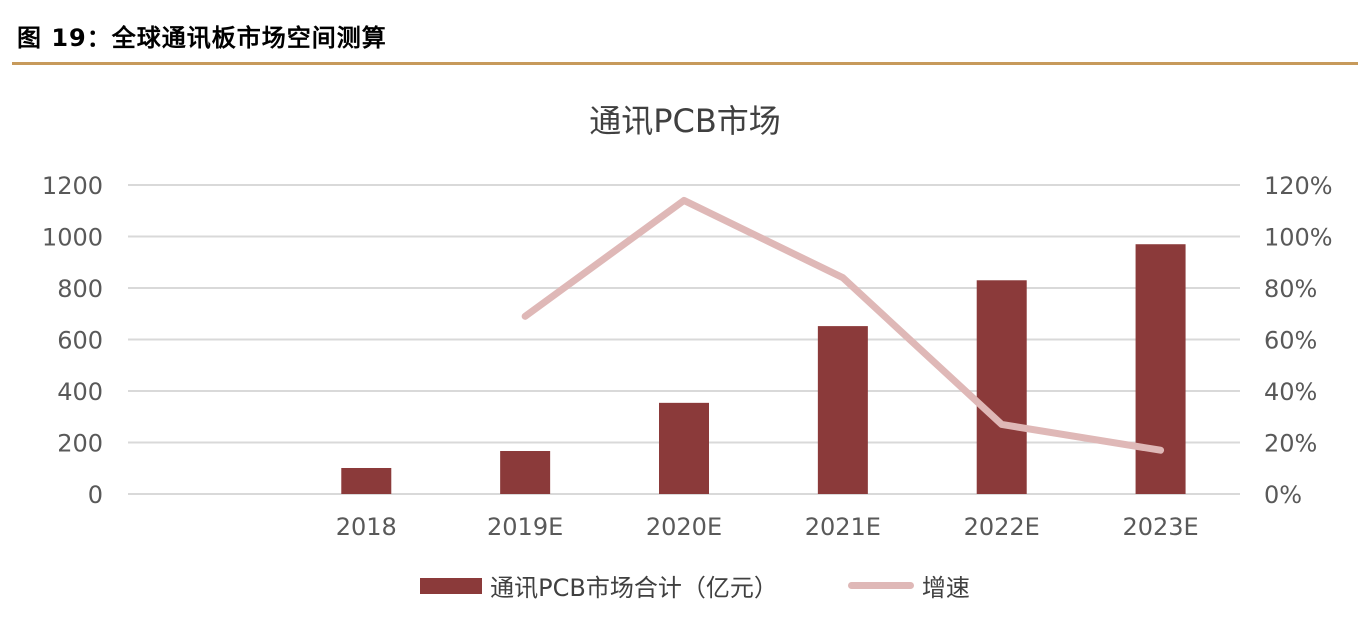 The width and height of the screenshot is (1370, 630). I want to click on bar-2020E, so click(684, 448).